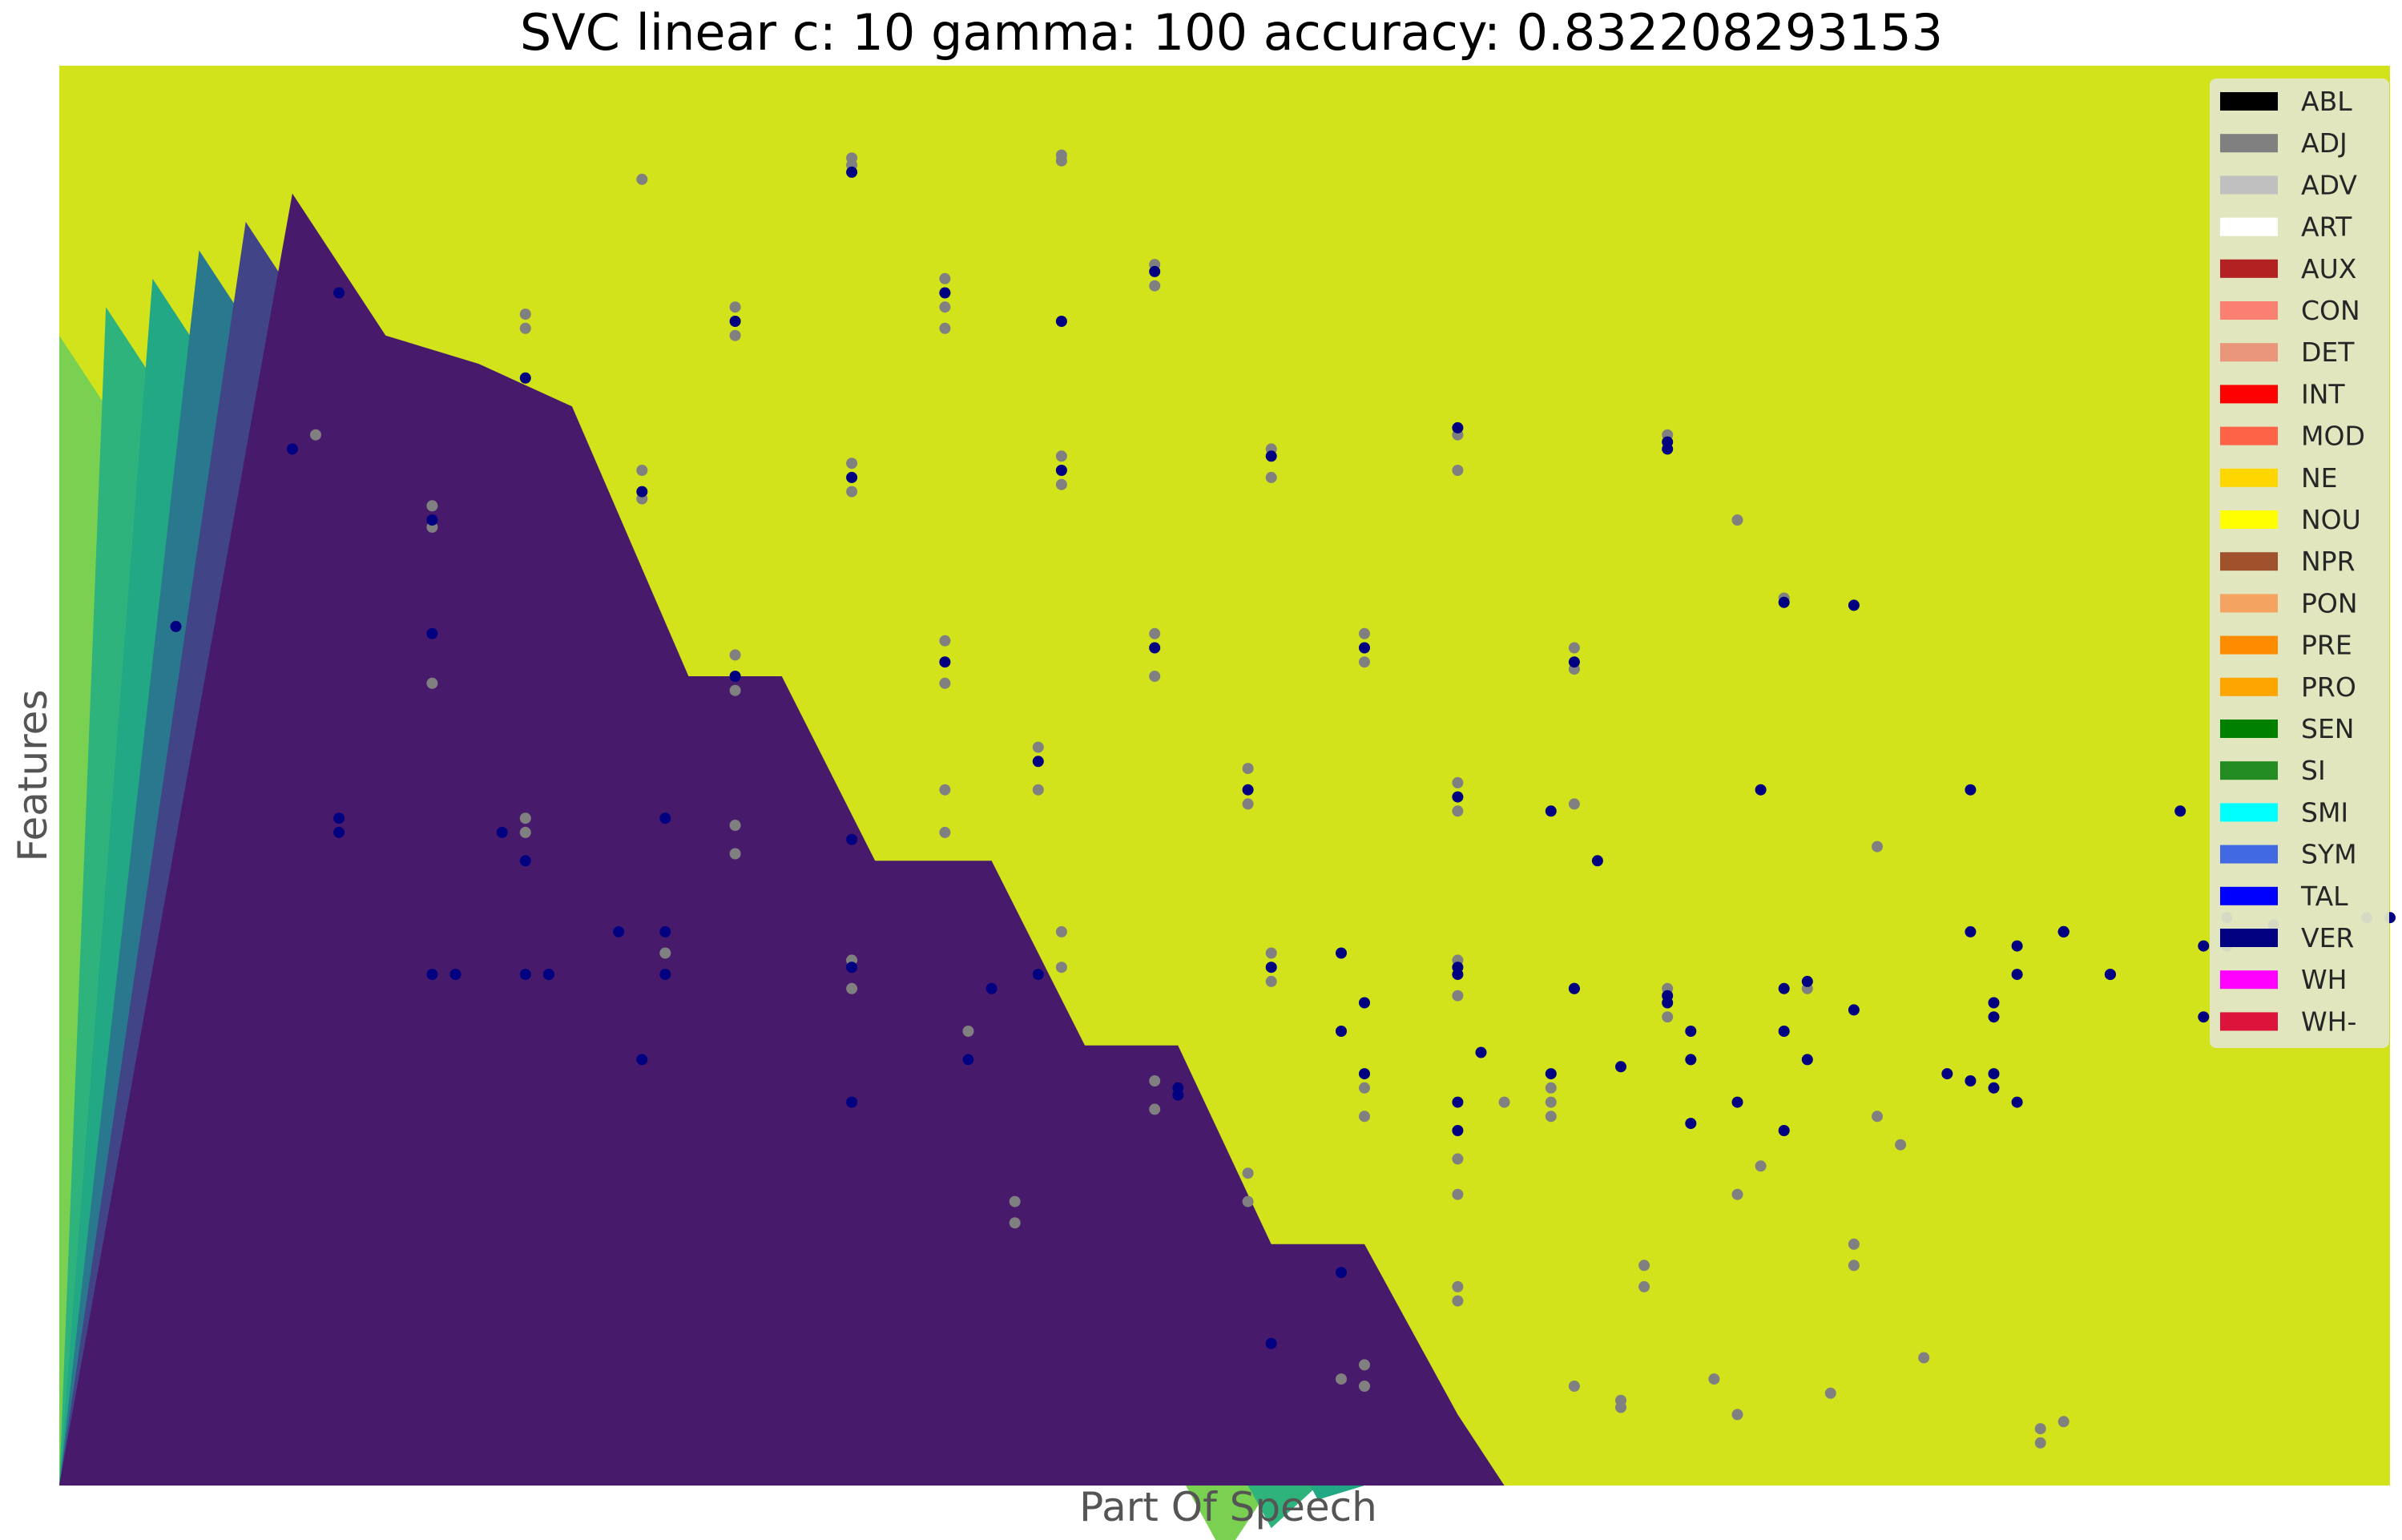 The image size is (2402, 1540). What do you see at coordinates (2324, 896) in the screenshot?
I see `legend-label: TAL` at bounding box center [2324, 896].